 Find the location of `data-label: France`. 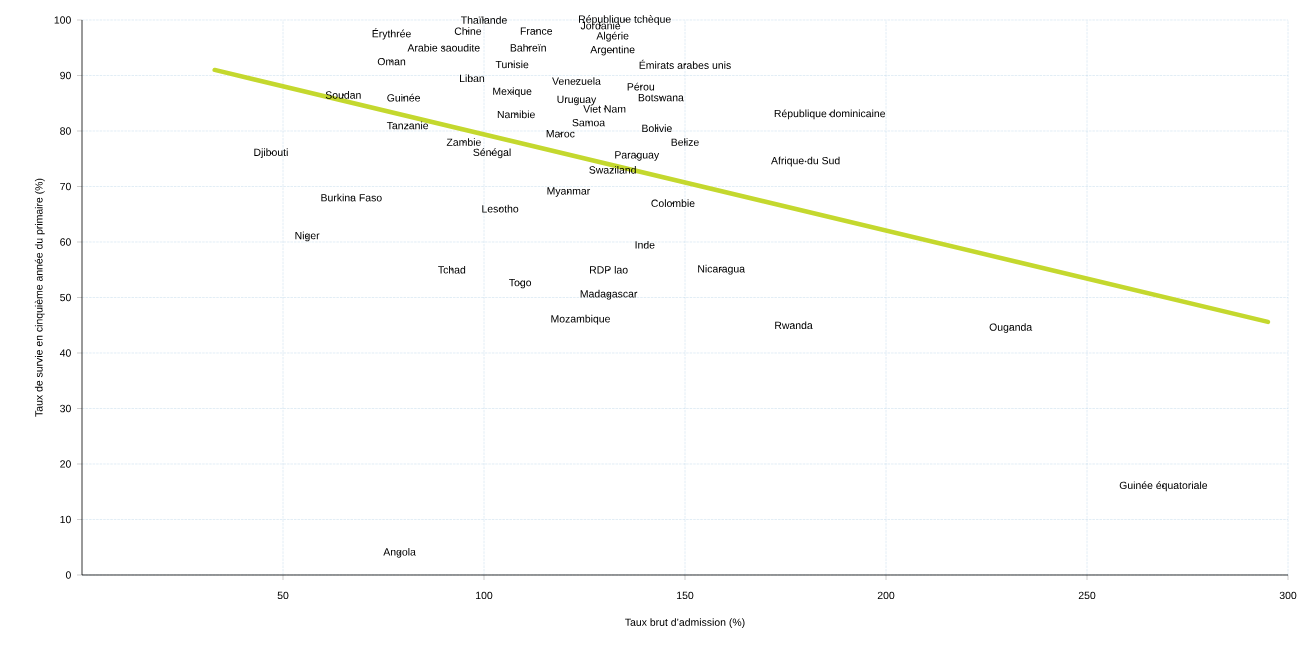

data-label: France is located at coordinates (536, 31).